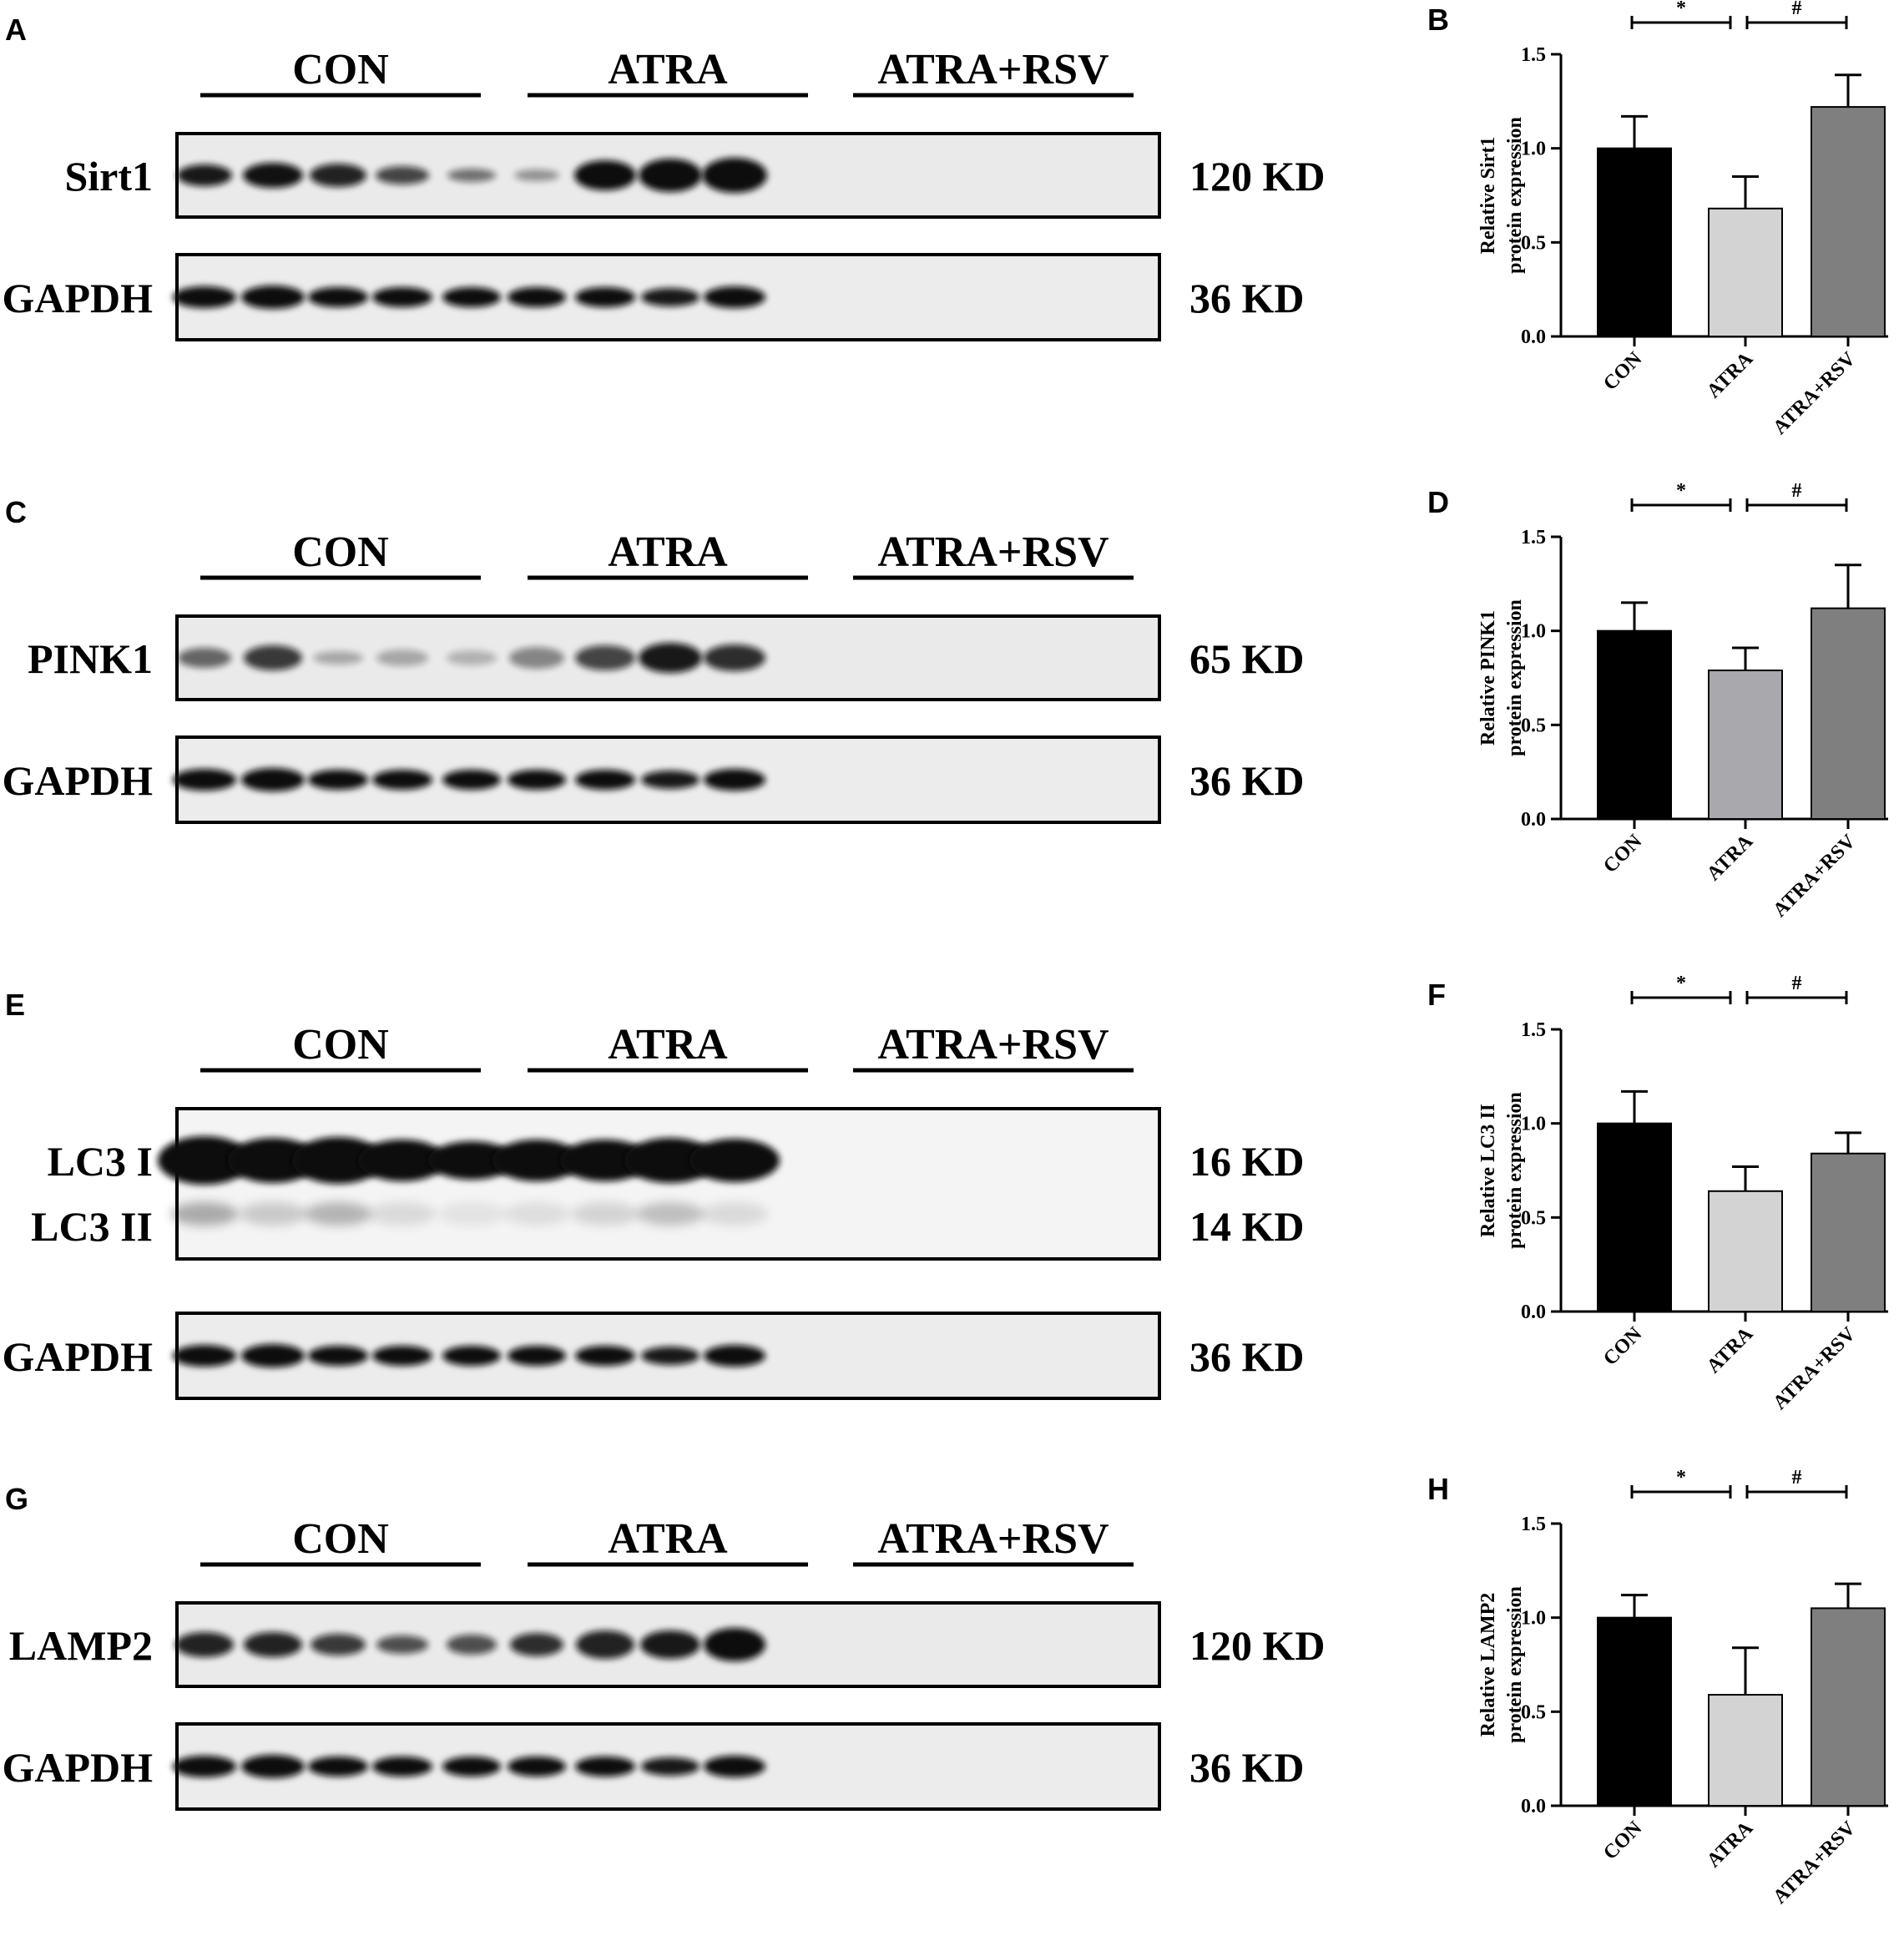 The height and width of the screenshot is (1941, 1904). What do you see at coordinates (92, 1226) in the screenshot?
I see `target-label-2: LC3 II` at bounding box center [92, 1226].